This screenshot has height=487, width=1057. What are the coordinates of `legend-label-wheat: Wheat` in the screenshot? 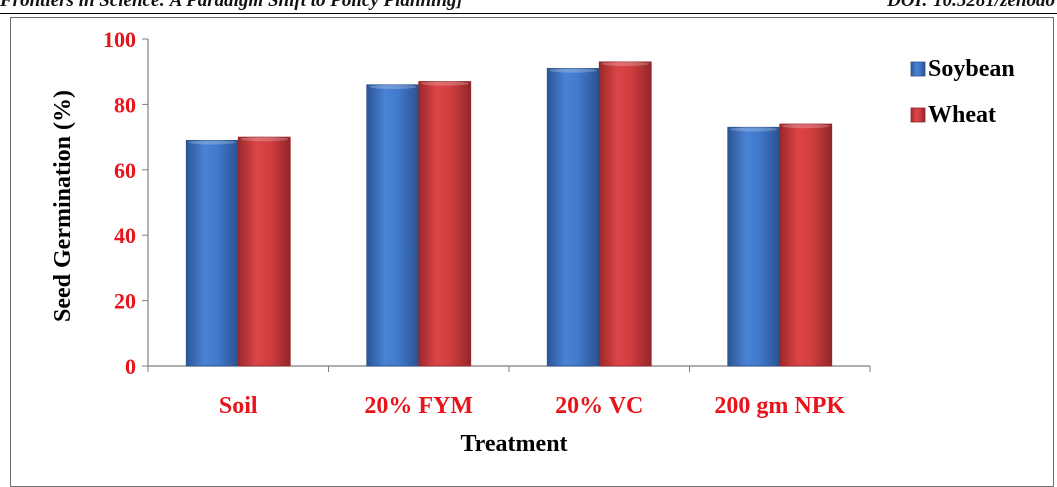 It's located at (962, 115).